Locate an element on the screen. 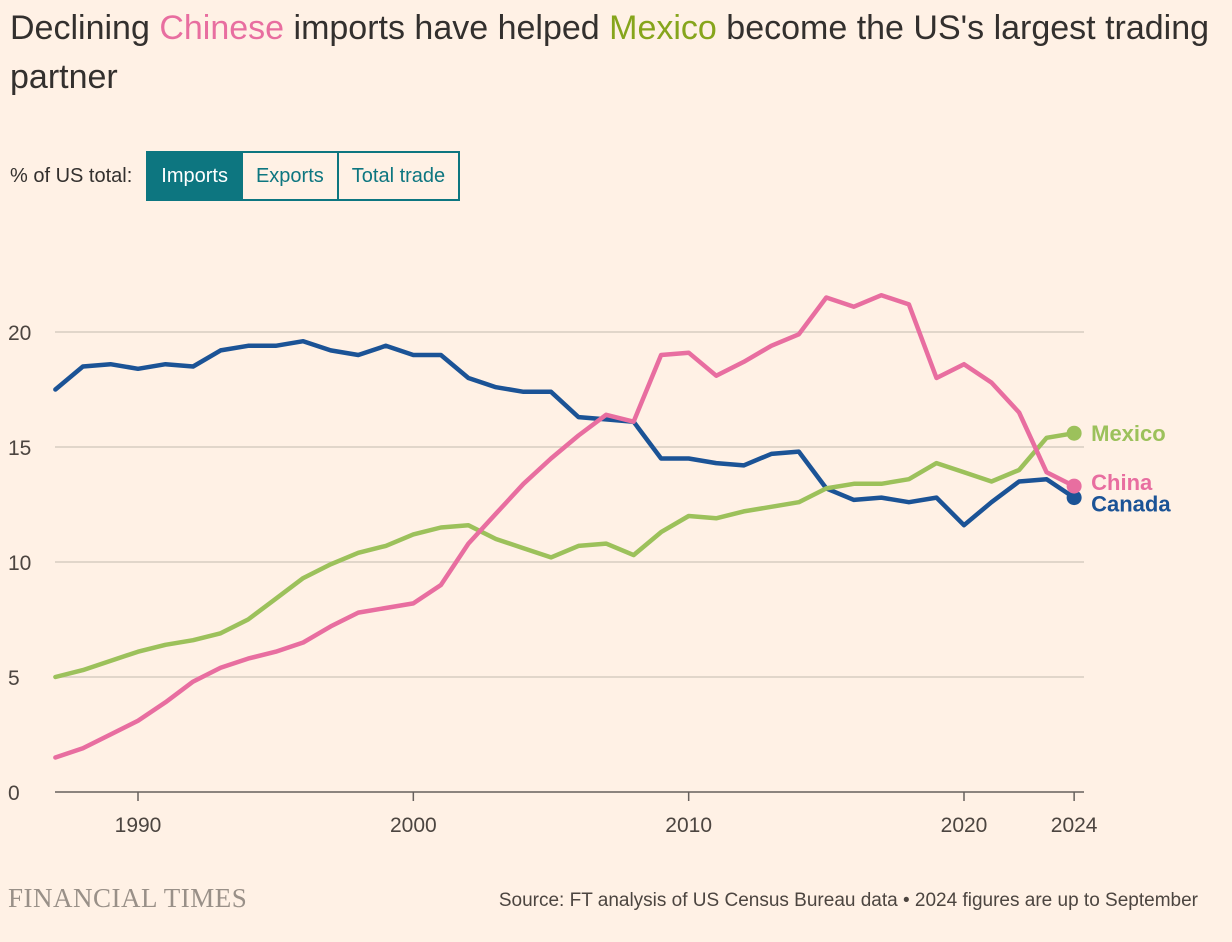 The image size is (1232, 942). x-tick-label-1990: 1990 is located at coordinates (138, 825).